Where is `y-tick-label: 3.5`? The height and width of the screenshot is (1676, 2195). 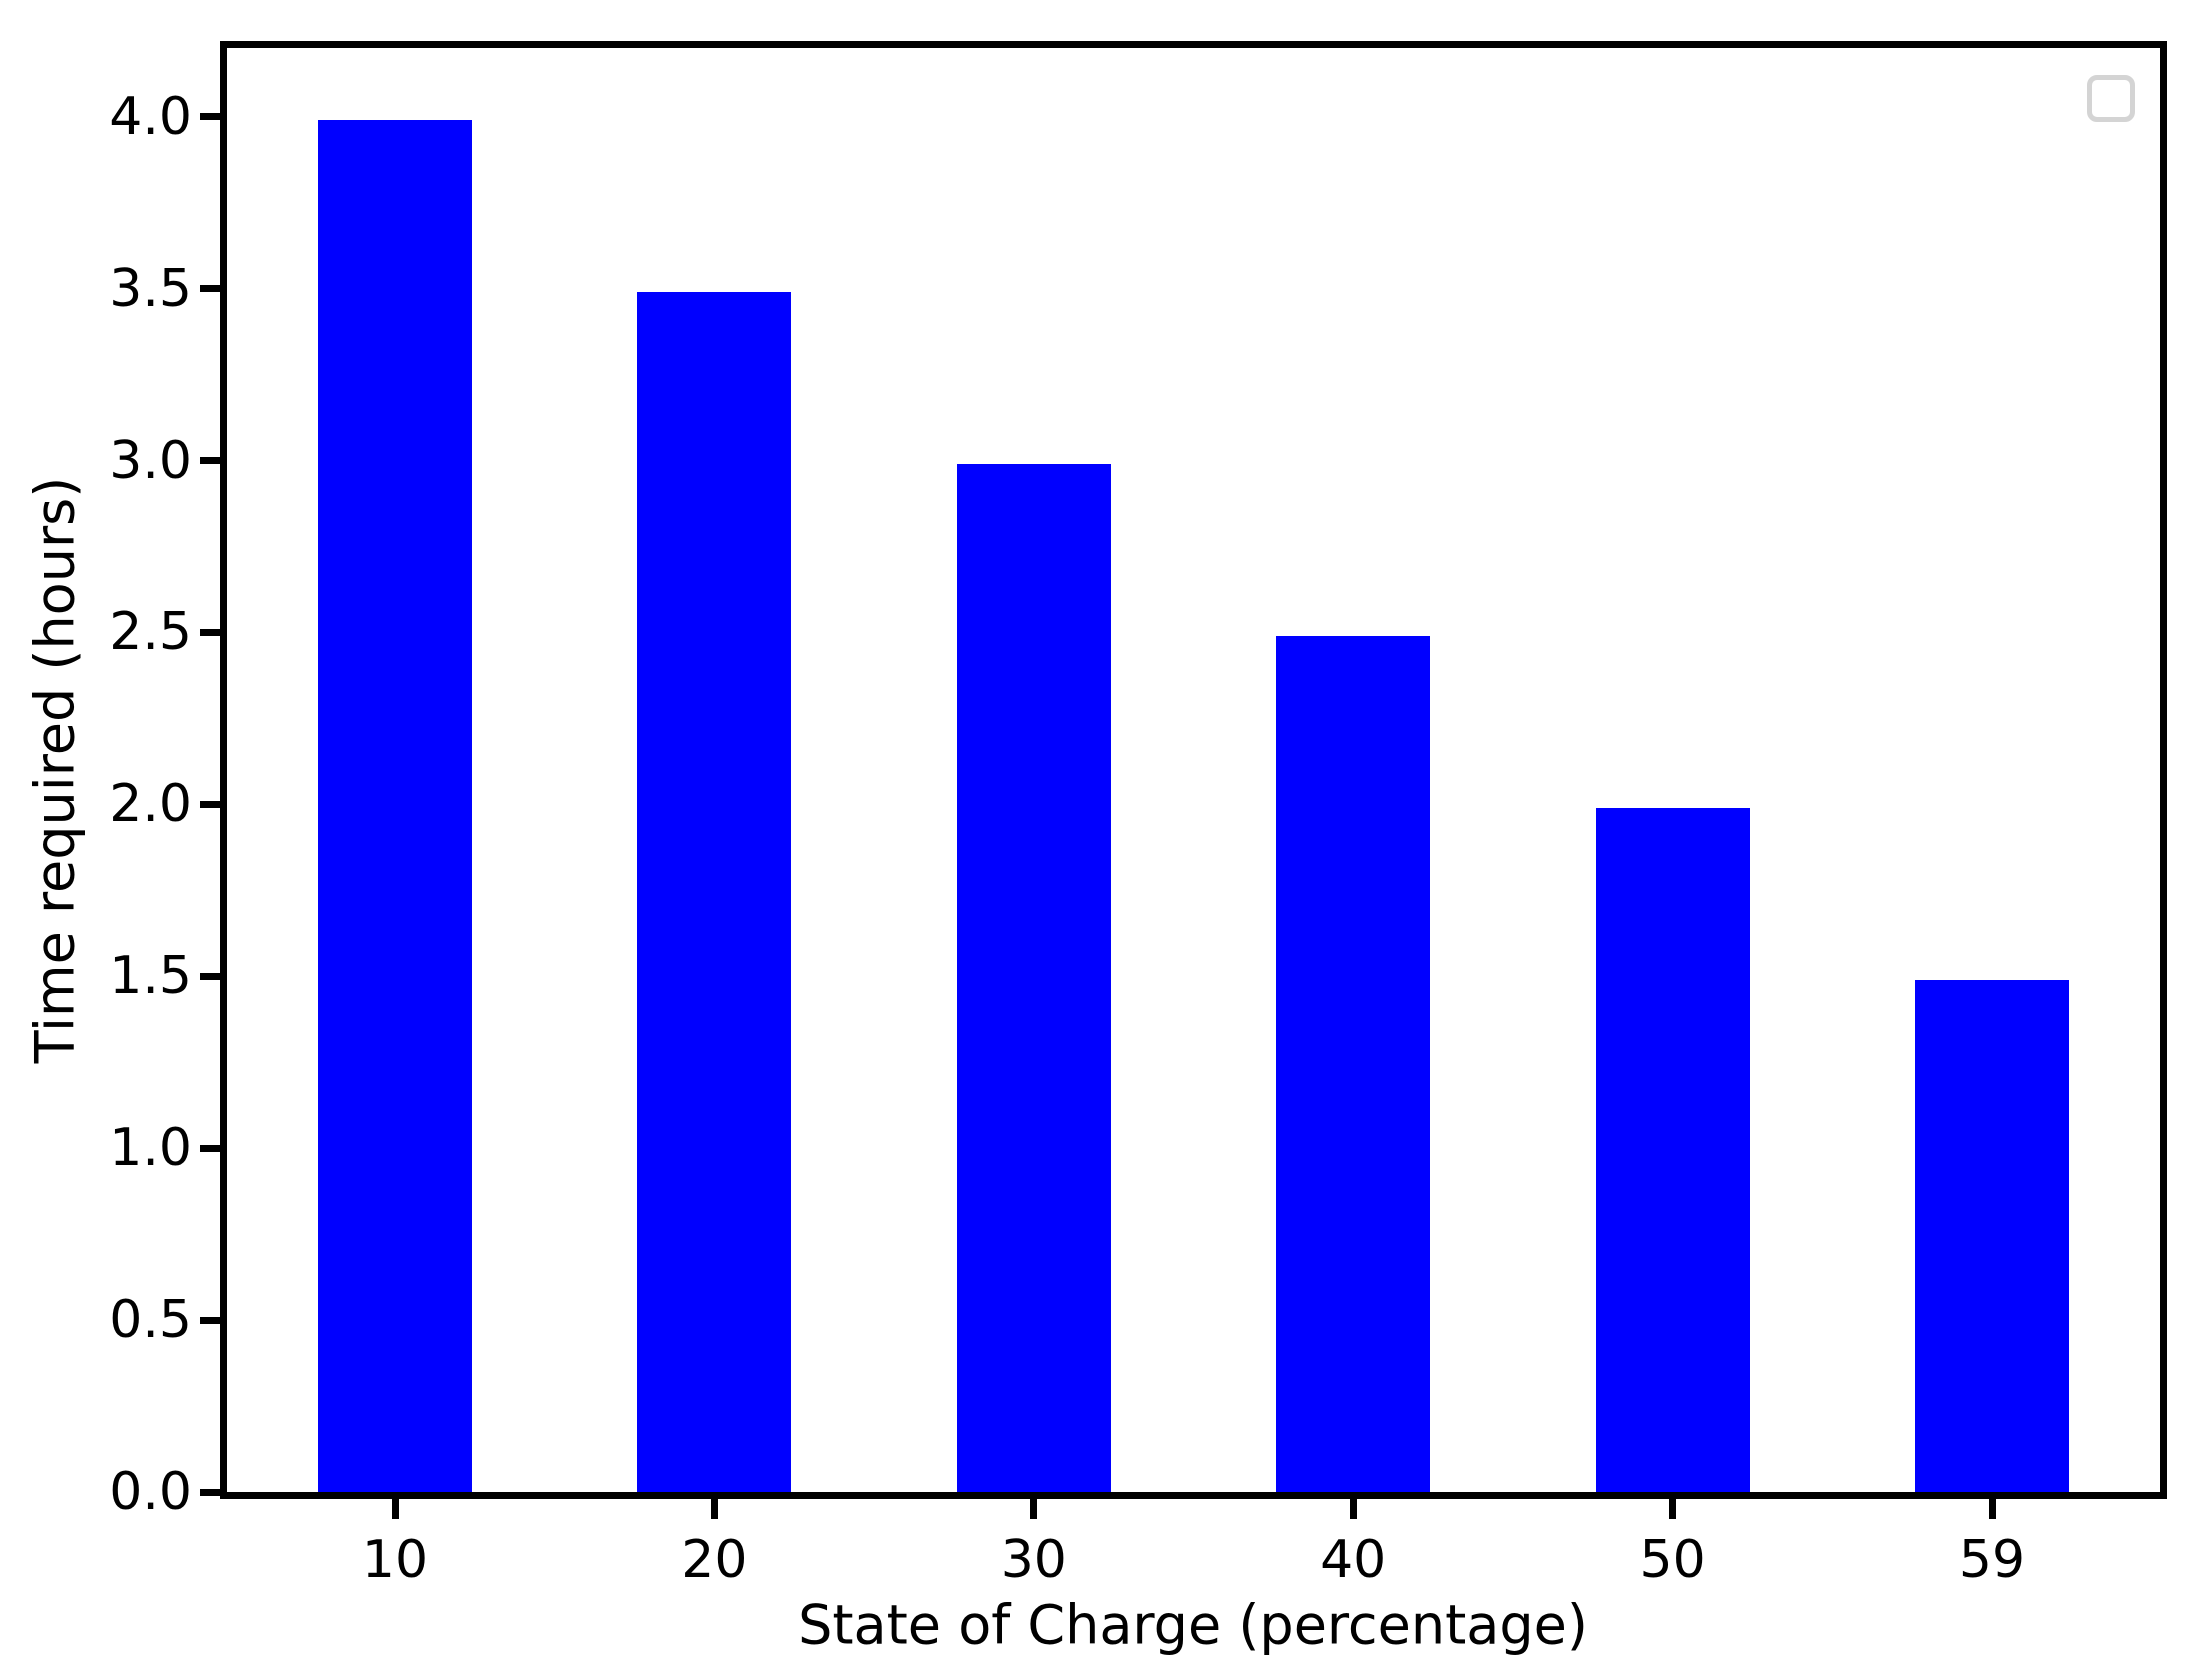
y-tick-label: 3.5 is located at coordinates (150, 288).